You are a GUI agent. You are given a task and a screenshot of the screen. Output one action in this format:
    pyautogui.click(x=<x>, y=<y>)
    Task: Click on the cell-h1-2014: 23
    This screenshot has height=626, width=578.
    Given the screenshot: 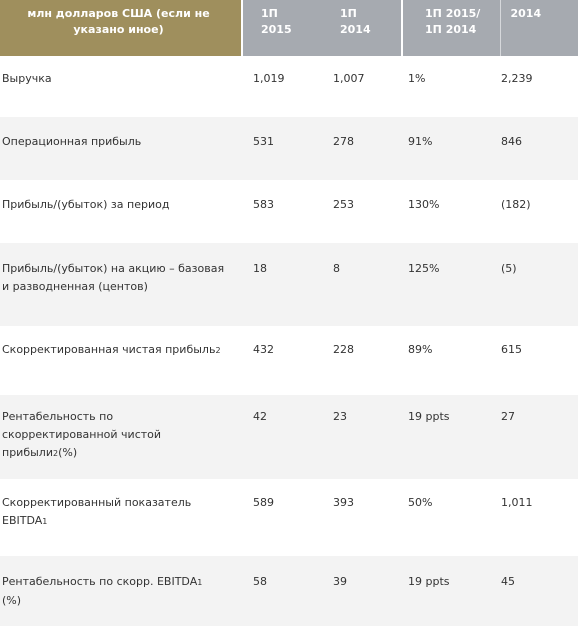 What is the action you would take?
    pyautogui.click(x=362, y=437)
    